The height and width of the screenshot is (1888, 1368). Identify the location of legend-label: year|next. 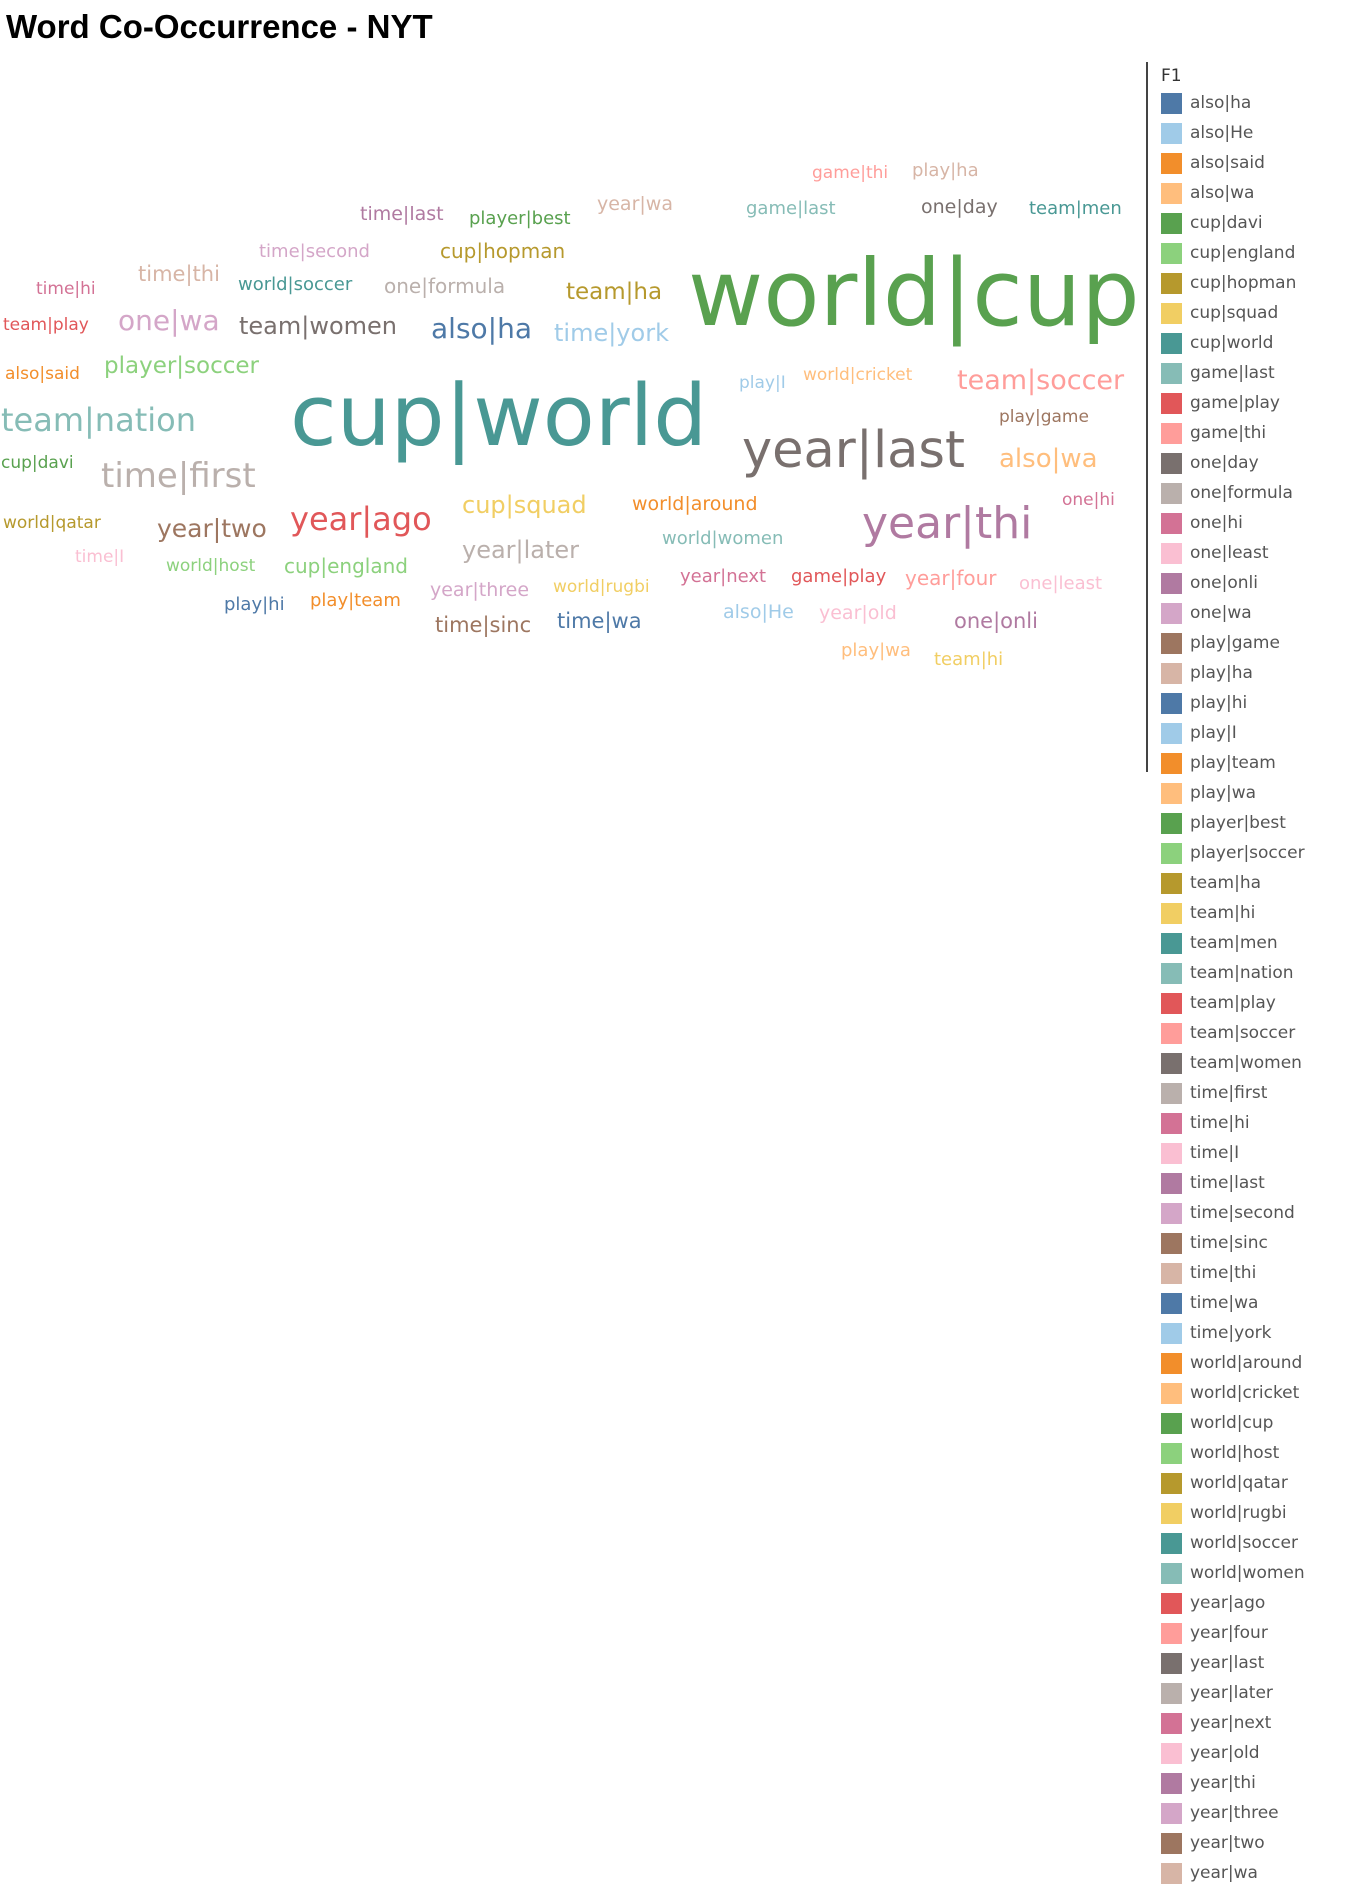
(1231, 1723).